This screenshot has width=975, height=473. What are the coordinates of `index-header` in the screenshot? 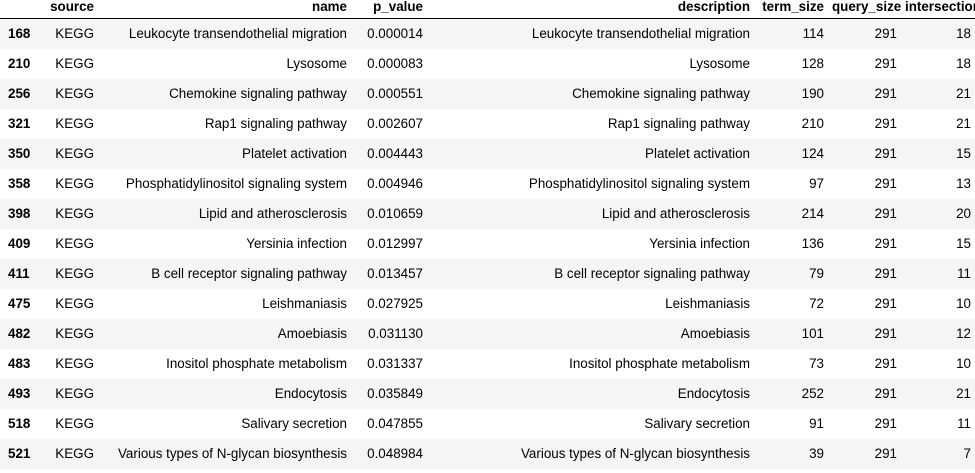 It's located at (19, 9).